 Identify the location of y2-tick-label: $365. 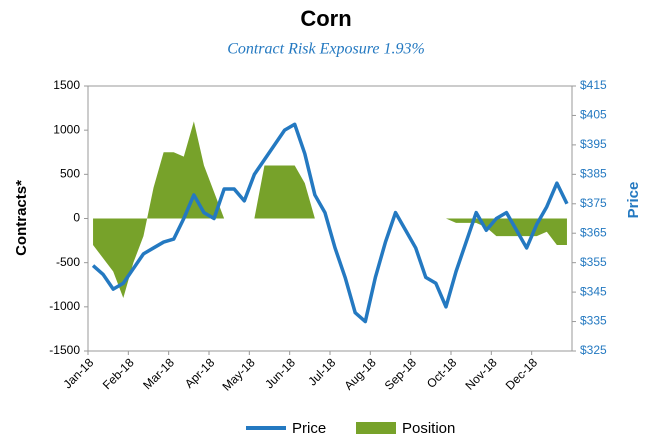
(593, 232).